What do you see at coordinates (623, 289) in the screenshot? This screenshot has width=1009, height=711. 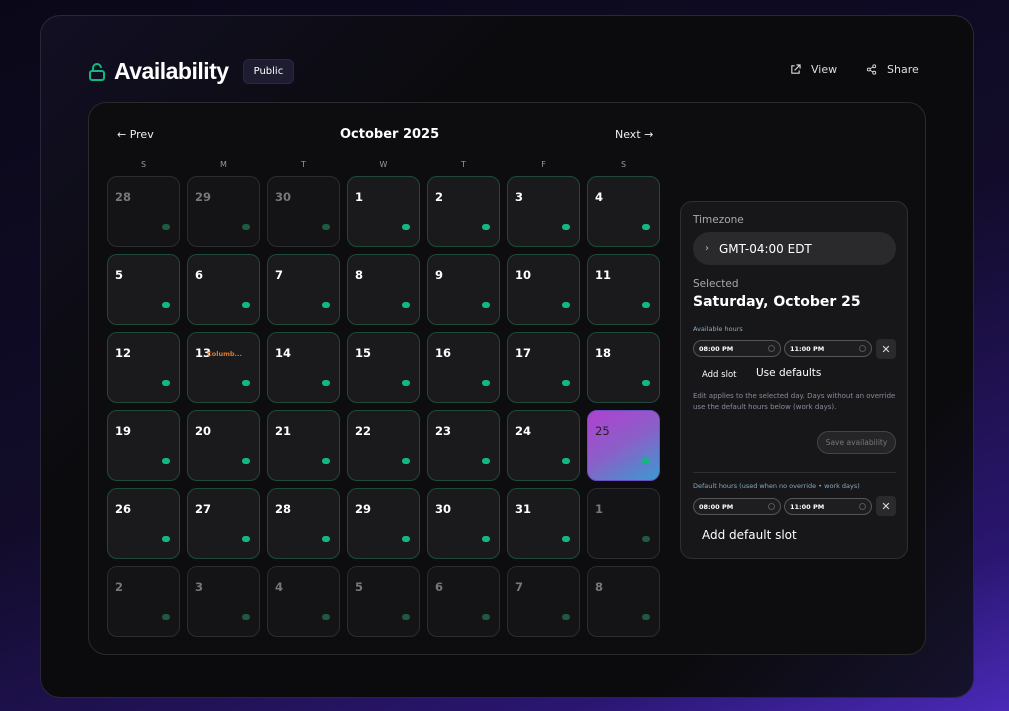 I see `calendar-day: 11` at bounding box center [623, 289].